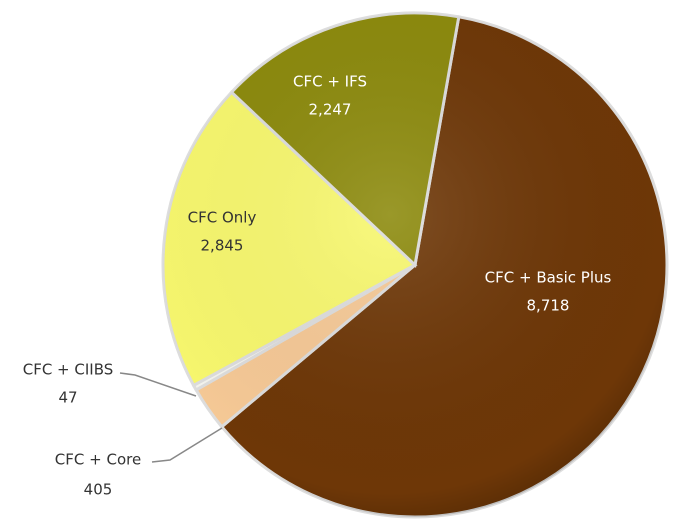 This screenshot has width=681, height=523. Describe the element at coordinates (68, 370) in the screenshot. I see `slice-label: CFC + CIIBS` at that location.